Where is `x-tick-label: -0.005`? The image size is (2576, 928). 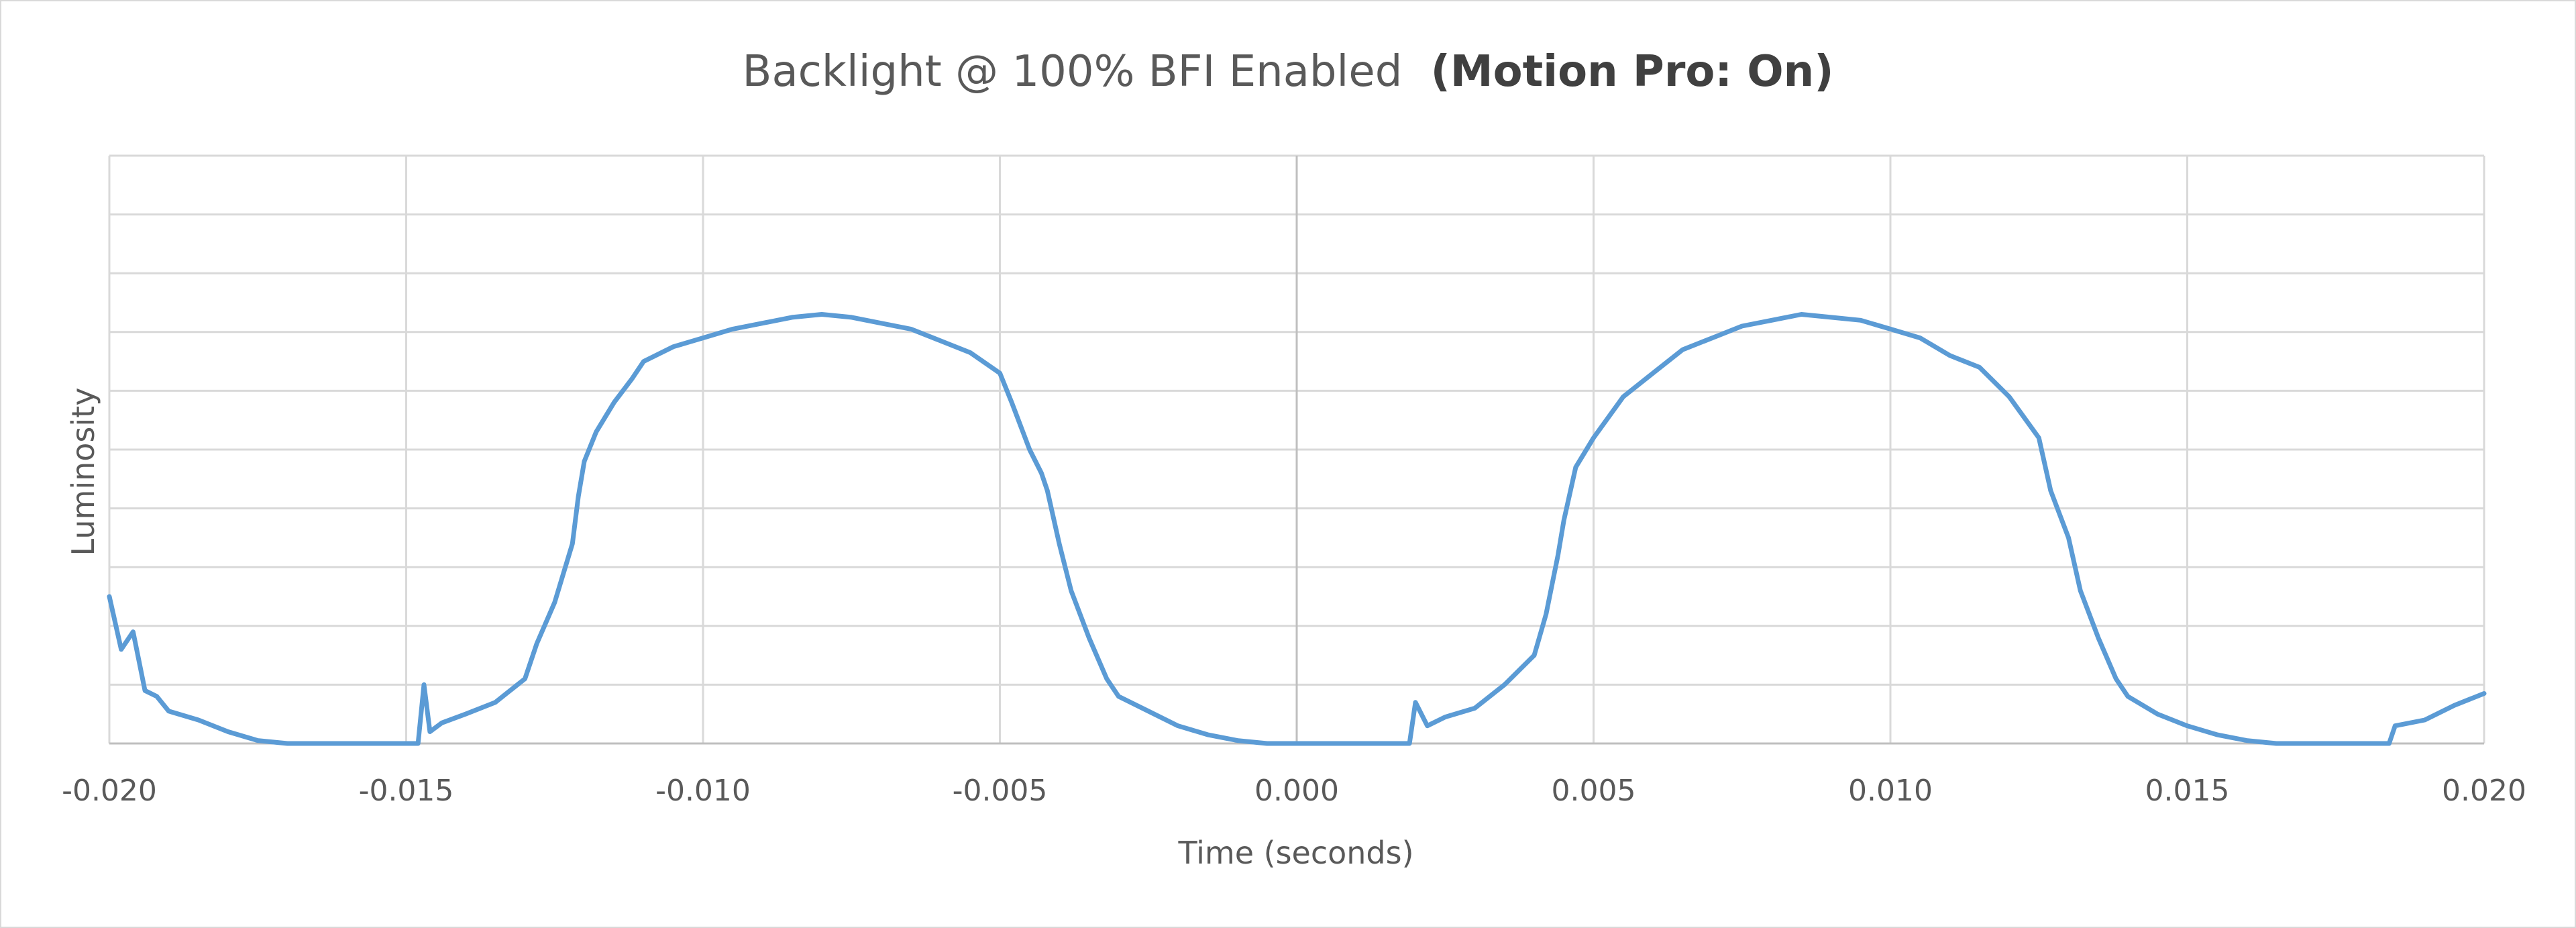 x-tick-label: -0.005 is located at coordinates (1000, 791).